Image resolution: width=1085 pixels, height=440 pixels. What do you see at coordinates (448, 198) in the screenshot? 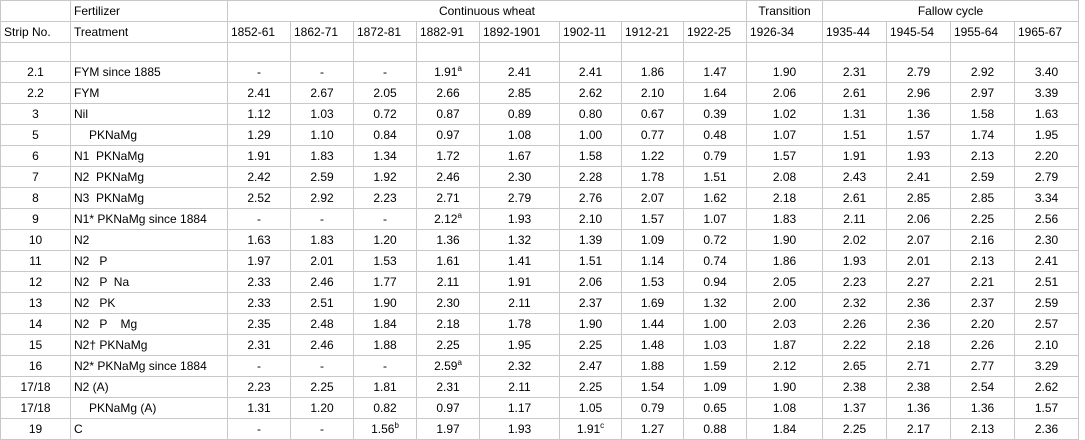
I see `value-cell: 2.71` at bounding box center [448, 198].